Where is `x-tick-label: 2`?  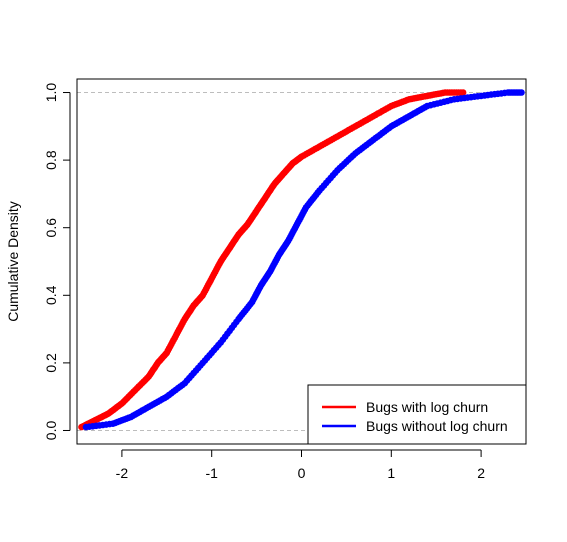 x-tick-label: 2 is located at coordinates (481, 473).